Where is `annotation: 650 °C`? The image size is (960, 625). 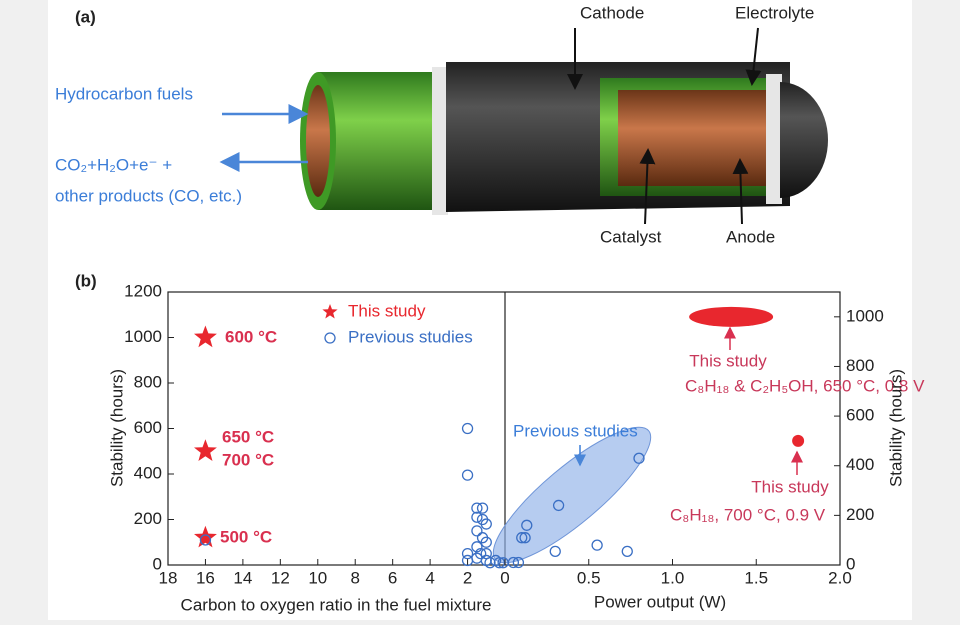
annotation: 650 °C is located at coordinates (248, 436).